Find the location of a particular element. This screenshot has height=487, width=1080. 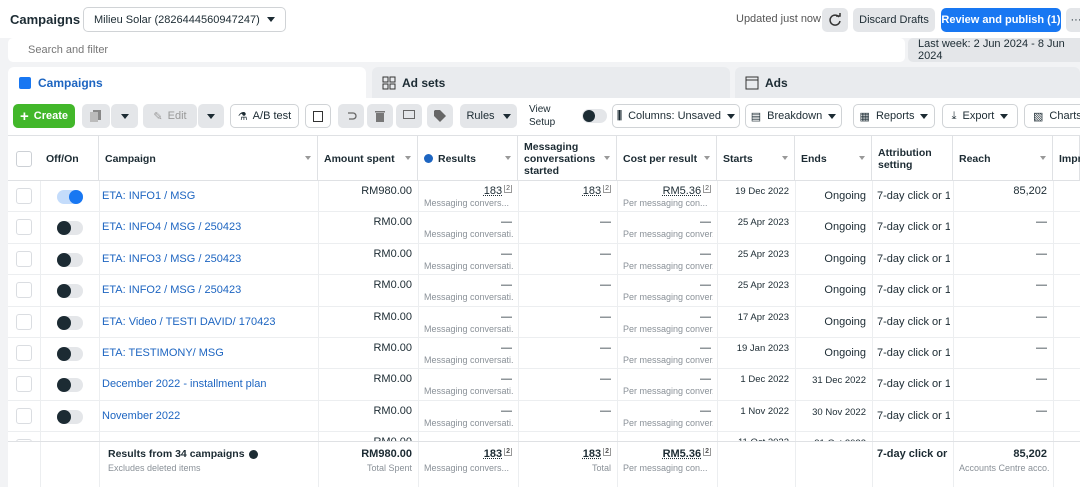

create-button: + Create is located at coordinates (44, 116).